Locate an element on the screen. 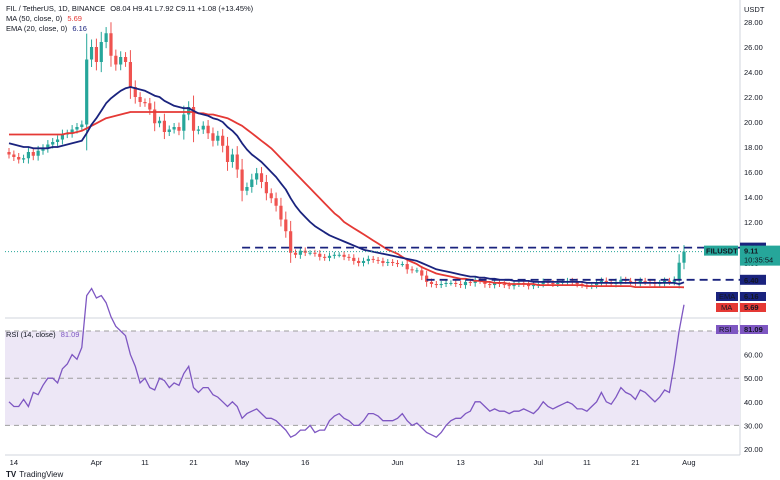 Image resolution: width=780 pixels, height=480 pixels. rsi-tag-value: 81.09 is located at coordinates (753, 329).